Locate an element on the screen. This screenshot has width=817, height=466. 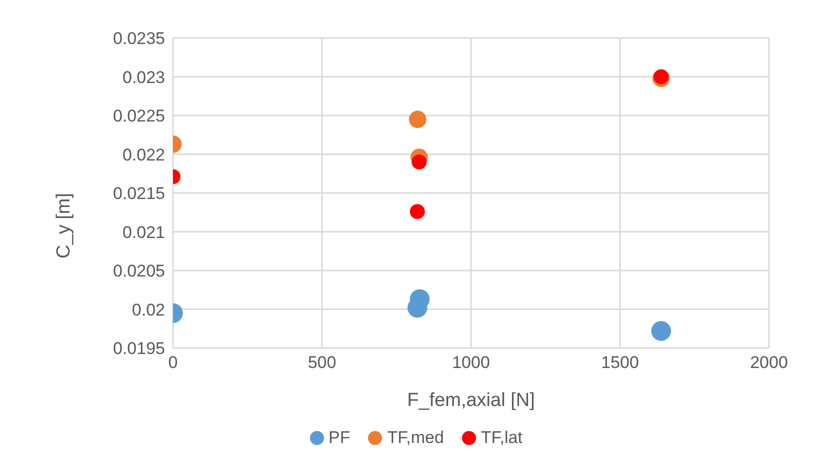
y-tick-label: 0.0195 is located at coordinates (139, 348).